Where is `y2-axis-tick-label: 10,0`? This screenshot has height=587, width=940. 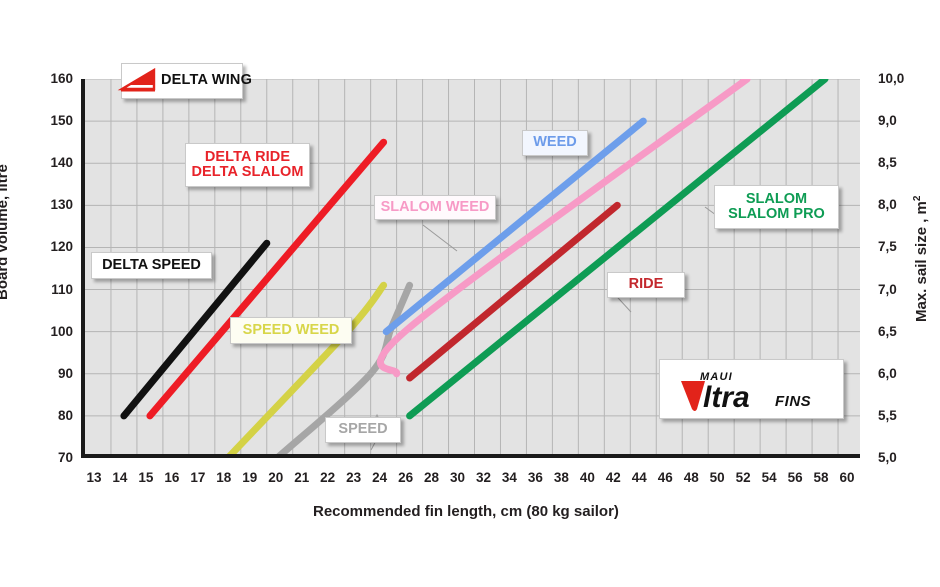 y2-axis-tick-label: 10,0 is located at coordinates (891, 78).